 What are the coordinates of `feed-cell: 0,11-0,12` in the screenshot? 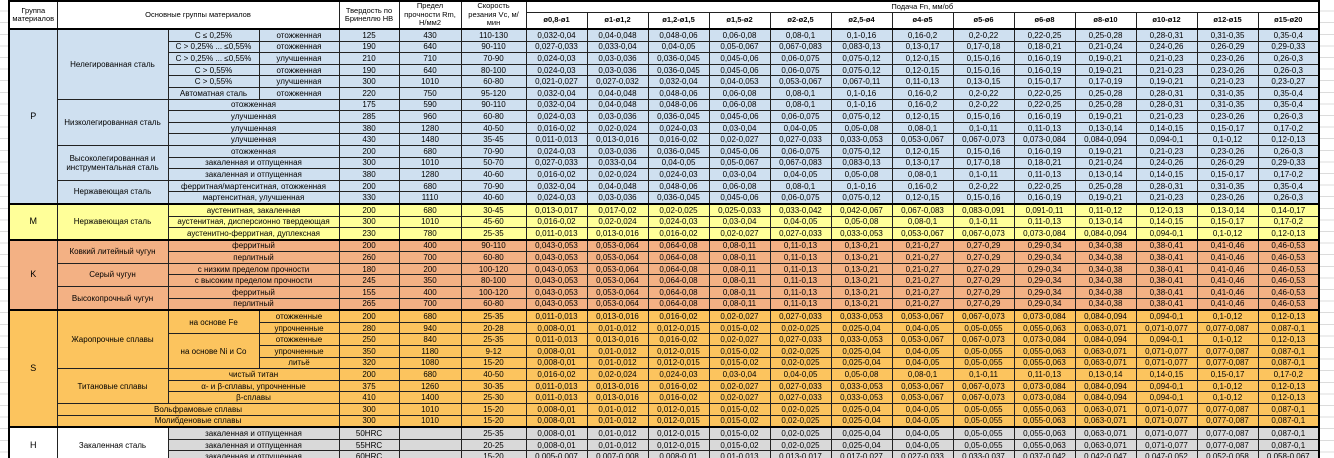 It's located at (1105, 209).